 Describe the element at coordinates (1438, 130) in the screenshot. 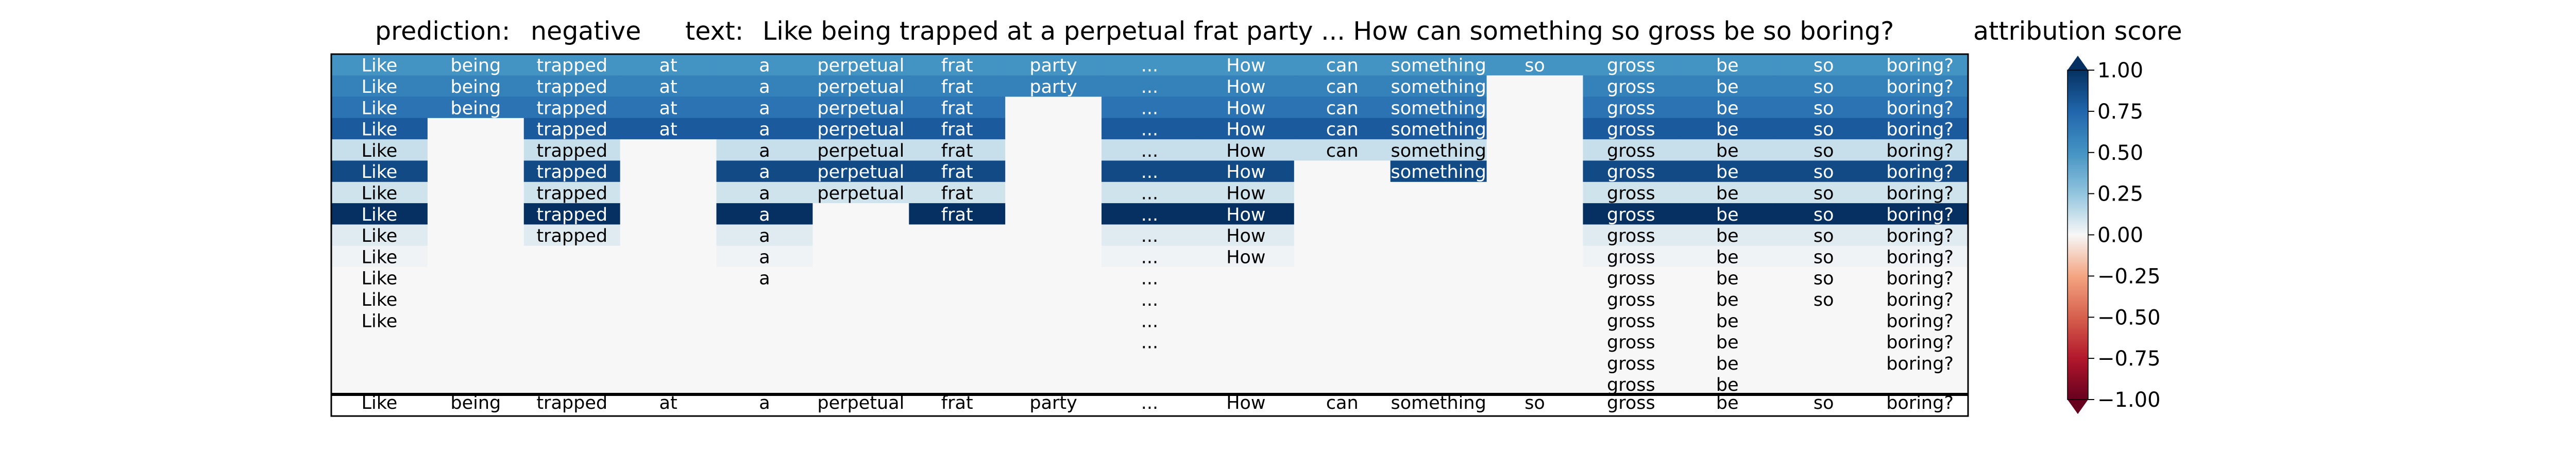

I see `token-label: something` at that location.